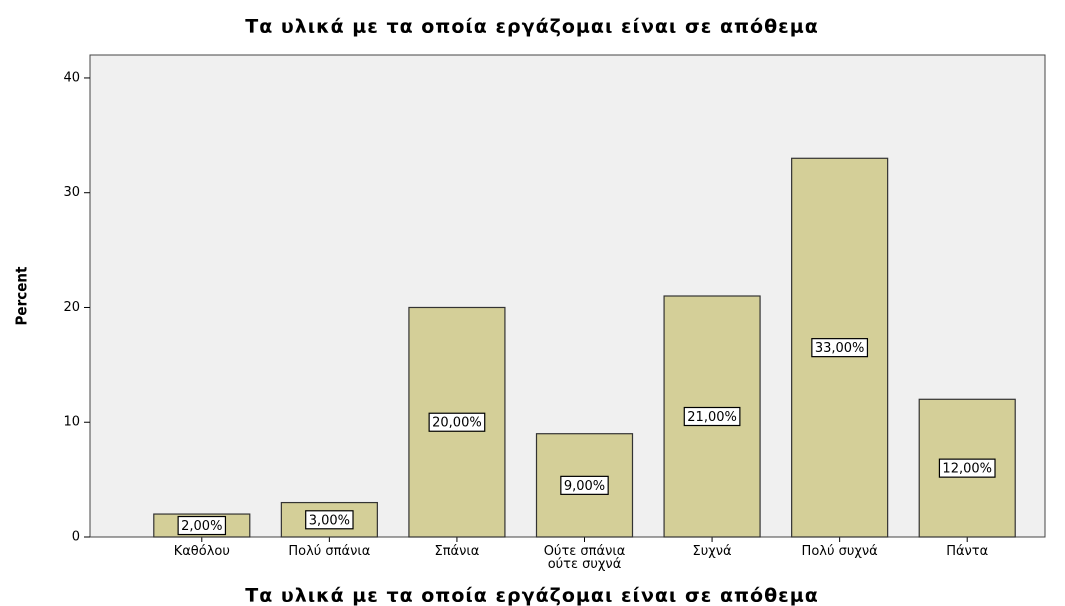 The height and width of the screenshot is (606, 1065). I want to click on value-label: 21,00%, so click(712, 417).